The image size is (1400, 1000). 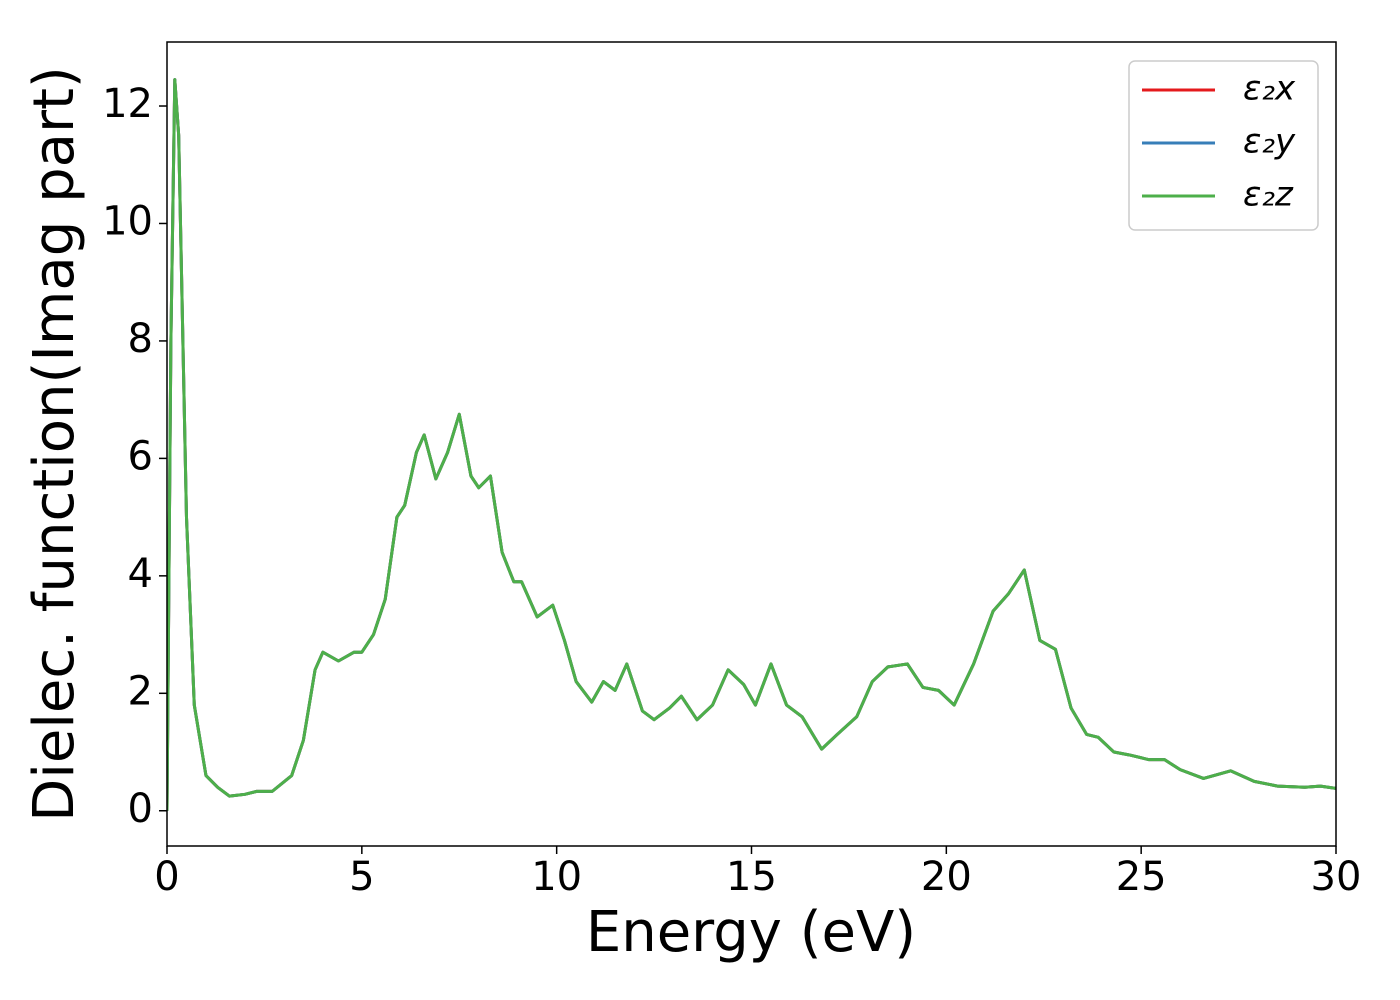 What do you see at coordinates (127, 221) in the screenshot?
I see `y-tick-label: 10` at bounding box center [127, 221].